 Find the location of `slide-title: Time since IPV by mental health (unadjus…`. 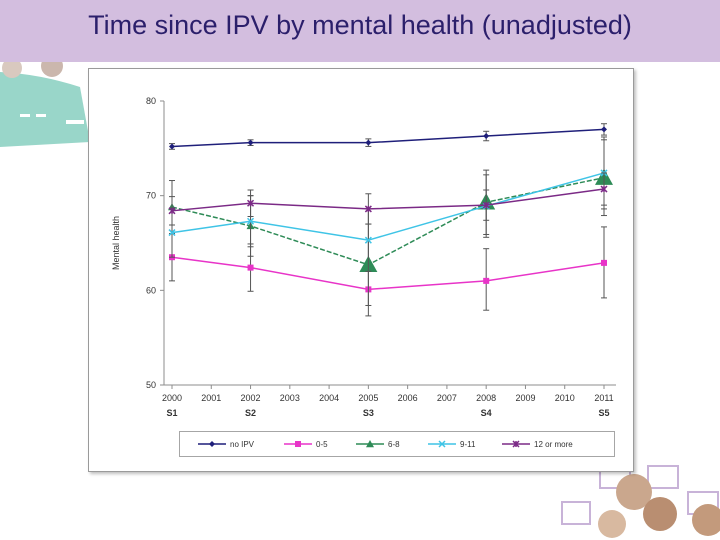

slide-title: Time since IPV by mental health (unadjus… is located at coordinates (360, 25).